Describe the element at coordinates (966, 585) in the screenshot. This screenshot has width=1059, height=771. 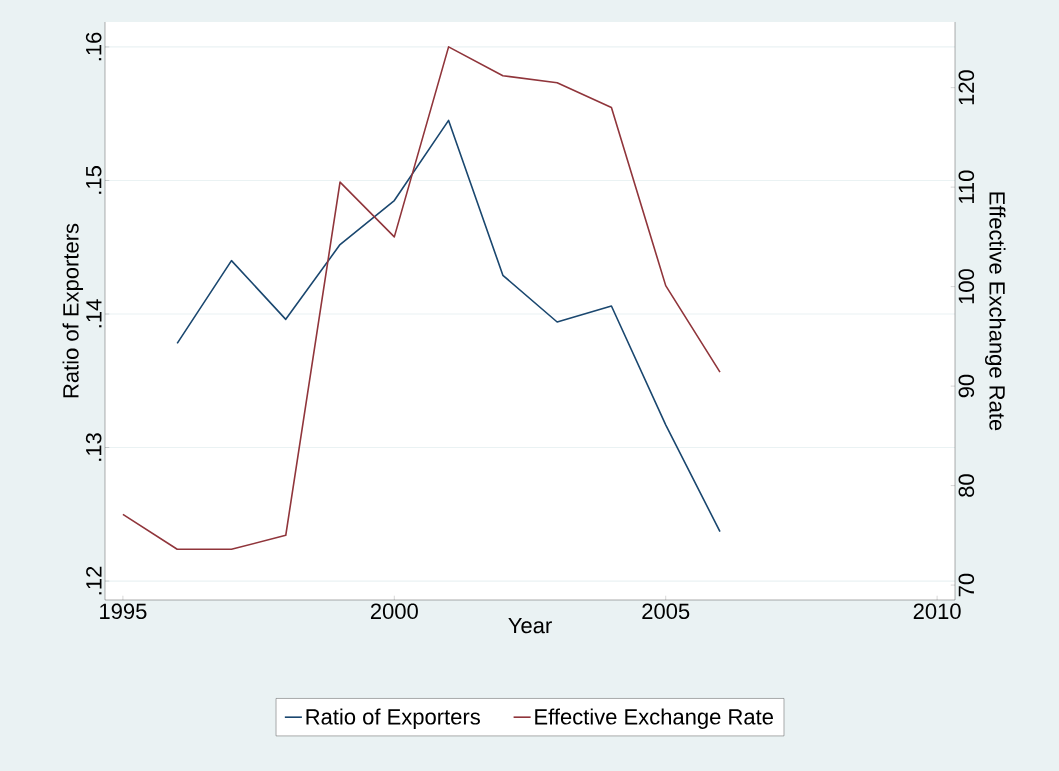
I see `y2-tick-label: 70` at that location.